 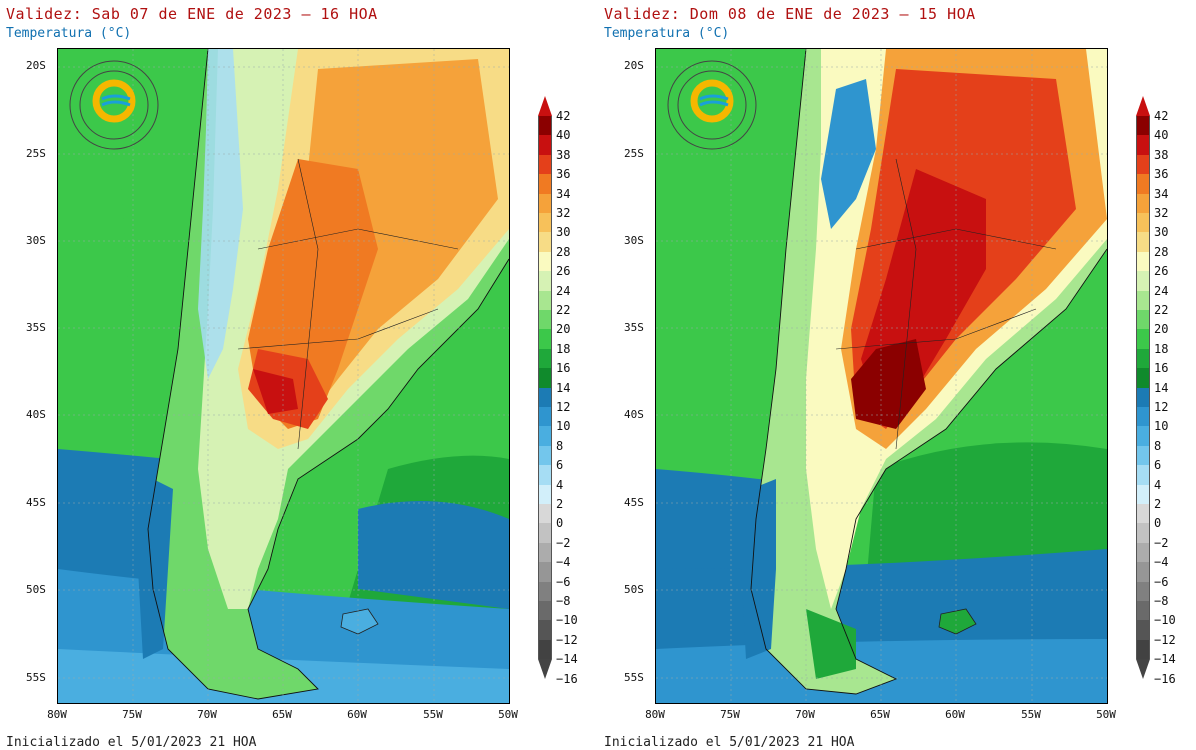 I want to click on colorbar-tick-label: 4, so click(x=1158, y=484).